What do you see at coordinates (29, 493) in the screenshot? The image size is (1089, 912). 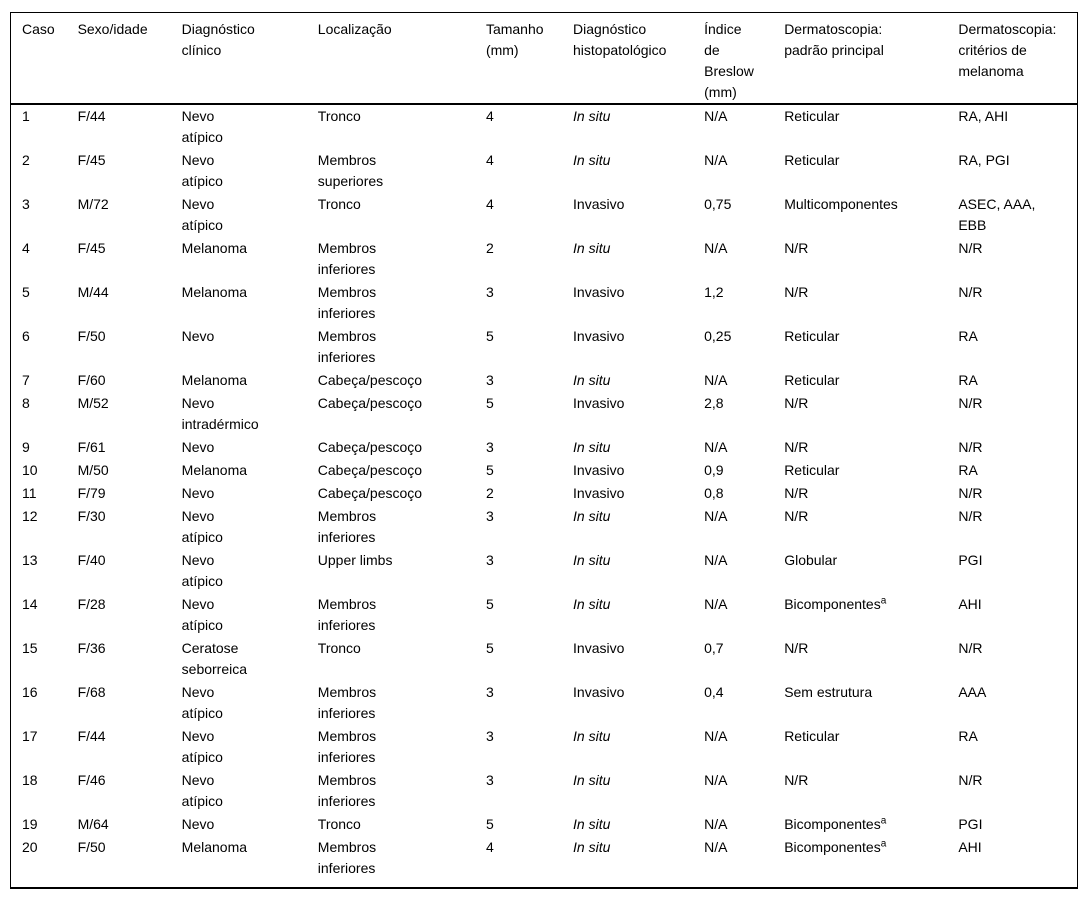 I see `cell-text: 11` at bounding box center [29, 493].